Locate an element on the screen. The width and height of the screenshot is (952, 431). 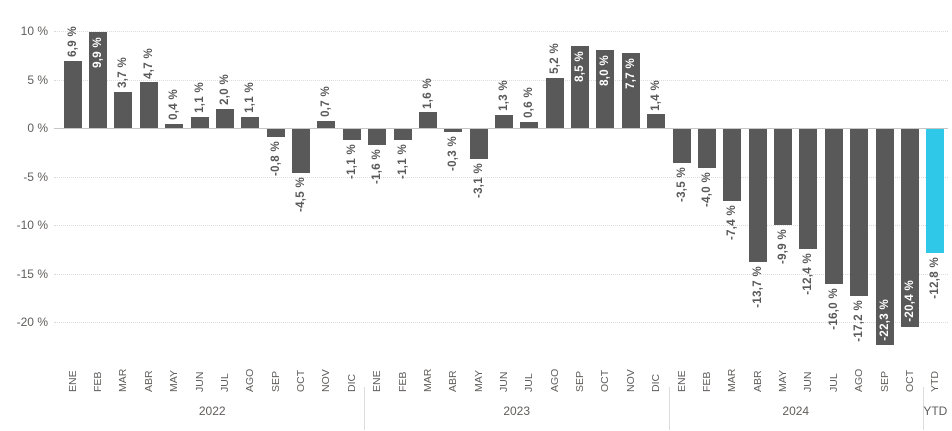
bar-nov-2022 is located at coordinates (326, 124).